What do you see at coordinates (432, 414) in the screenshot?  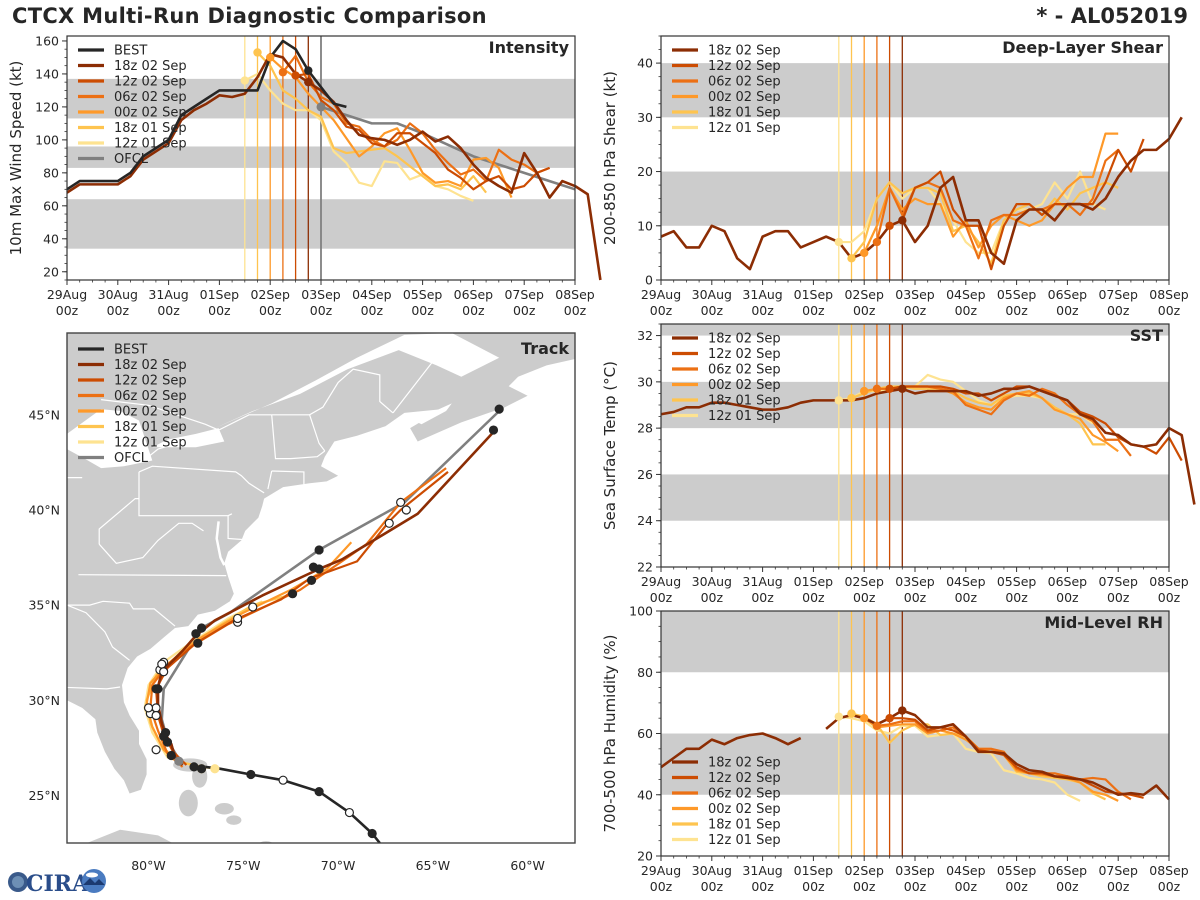 I see `bay-of-fundy` at bounding box center [432, 414].